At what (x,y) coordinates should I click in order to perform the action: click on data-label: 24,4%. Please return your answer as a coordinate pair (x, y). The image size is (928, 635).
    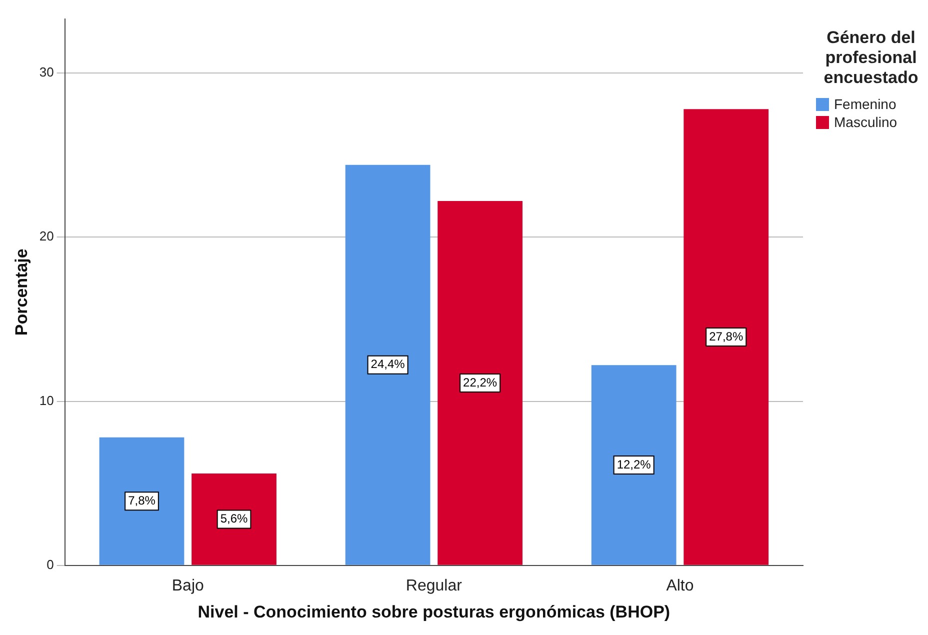
    Looking at the image, I should click on (388, 364).